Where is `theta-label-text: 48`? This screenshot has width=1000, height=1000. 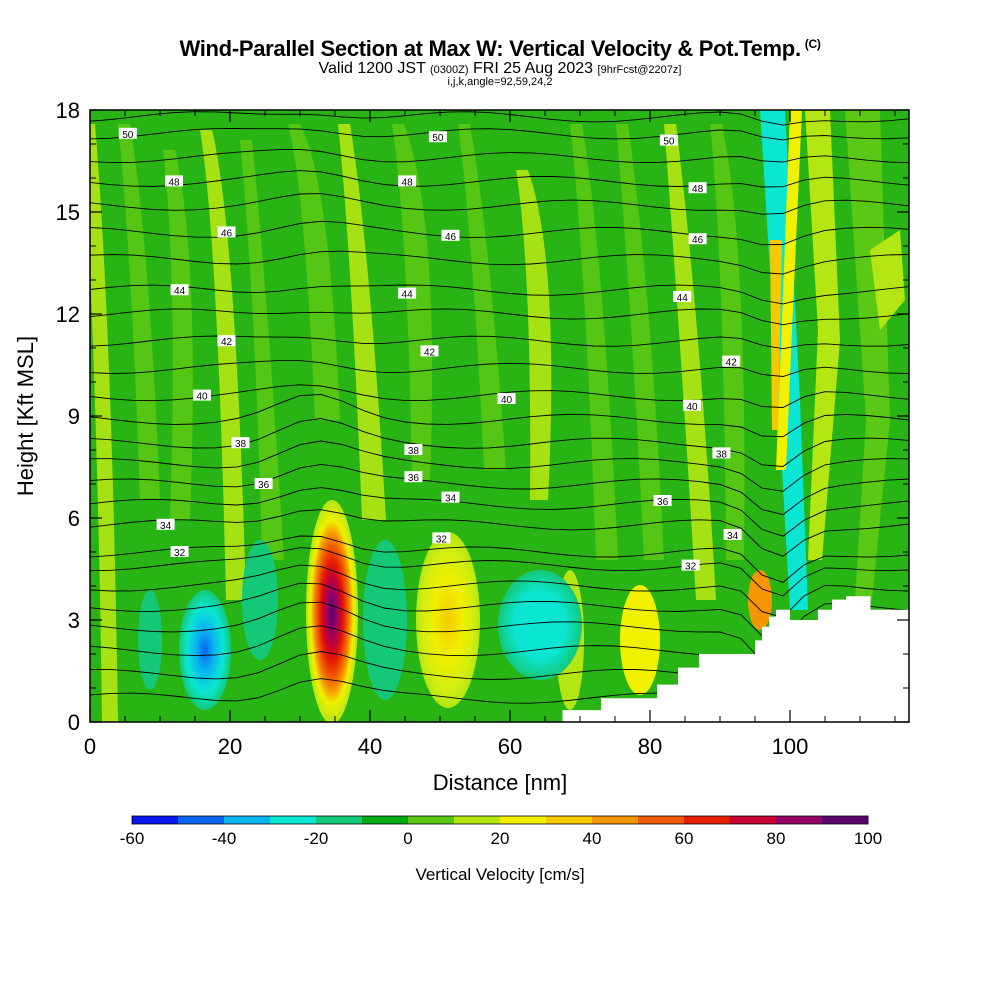 theta-label-text: 48 is located at coordinates (698, 189).